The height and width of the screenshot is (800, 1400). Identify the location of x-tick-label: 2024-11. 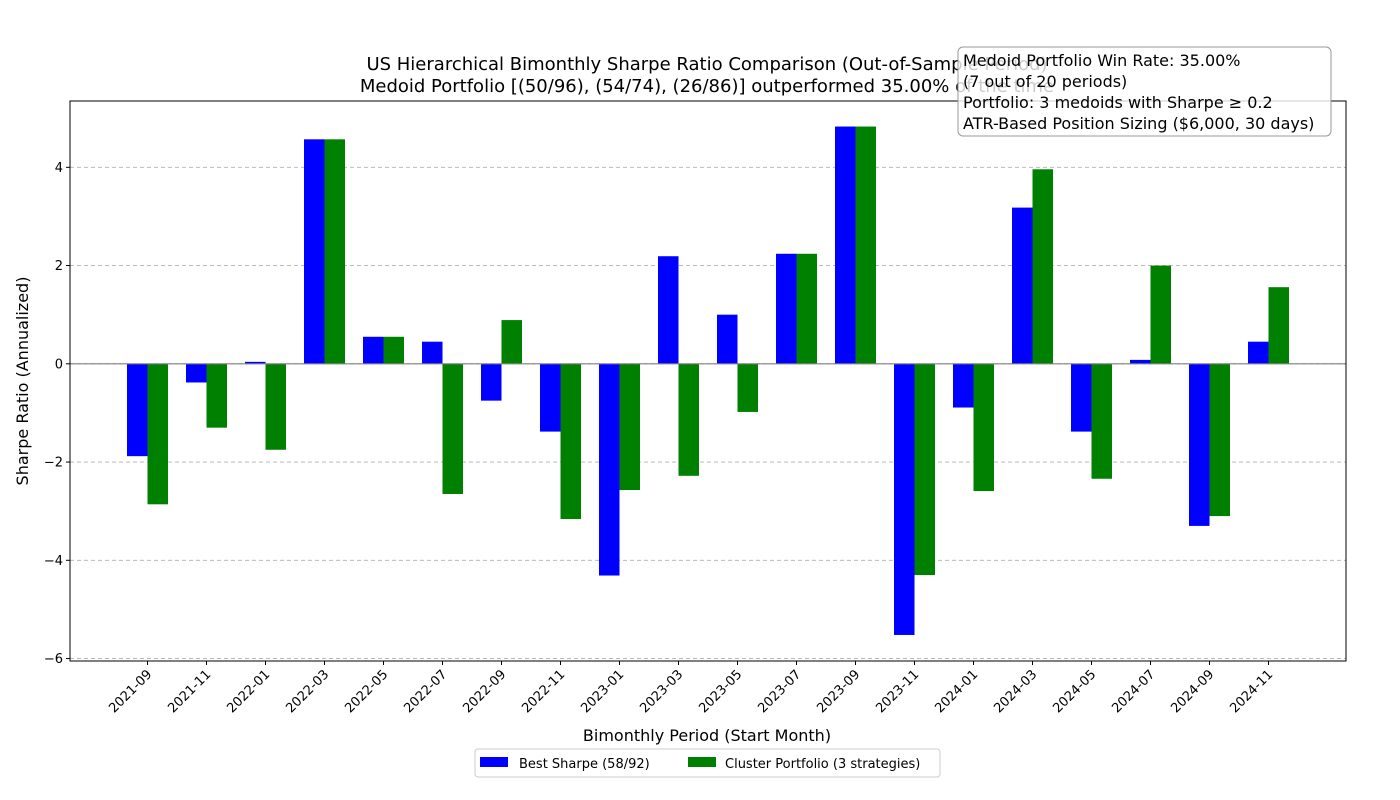
(1251, 691).